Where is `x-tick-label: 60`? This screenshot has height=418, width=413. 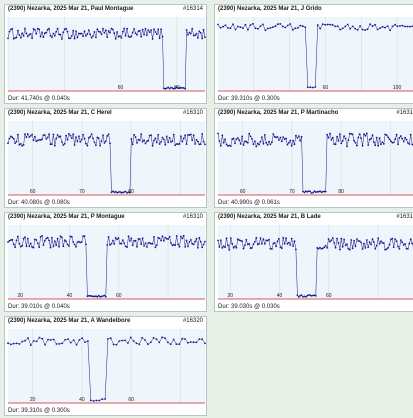
x-tick-label: 60 is located at coordinates (329, 296).